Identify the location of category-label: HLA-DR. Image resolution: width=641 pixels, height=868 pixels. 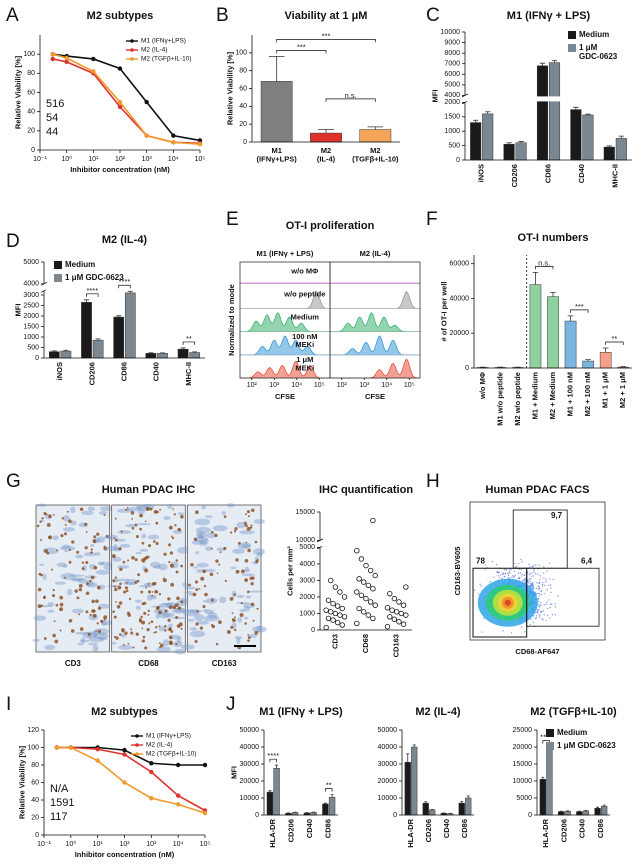
(545, 832).